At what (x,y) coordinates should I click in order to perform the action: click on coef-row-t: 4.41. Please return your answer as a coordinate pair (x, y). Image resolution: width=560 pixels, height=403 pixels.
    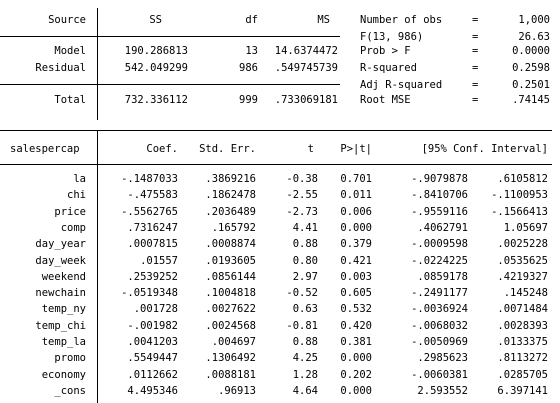
    Looking at the image, I should click on (305, 228).